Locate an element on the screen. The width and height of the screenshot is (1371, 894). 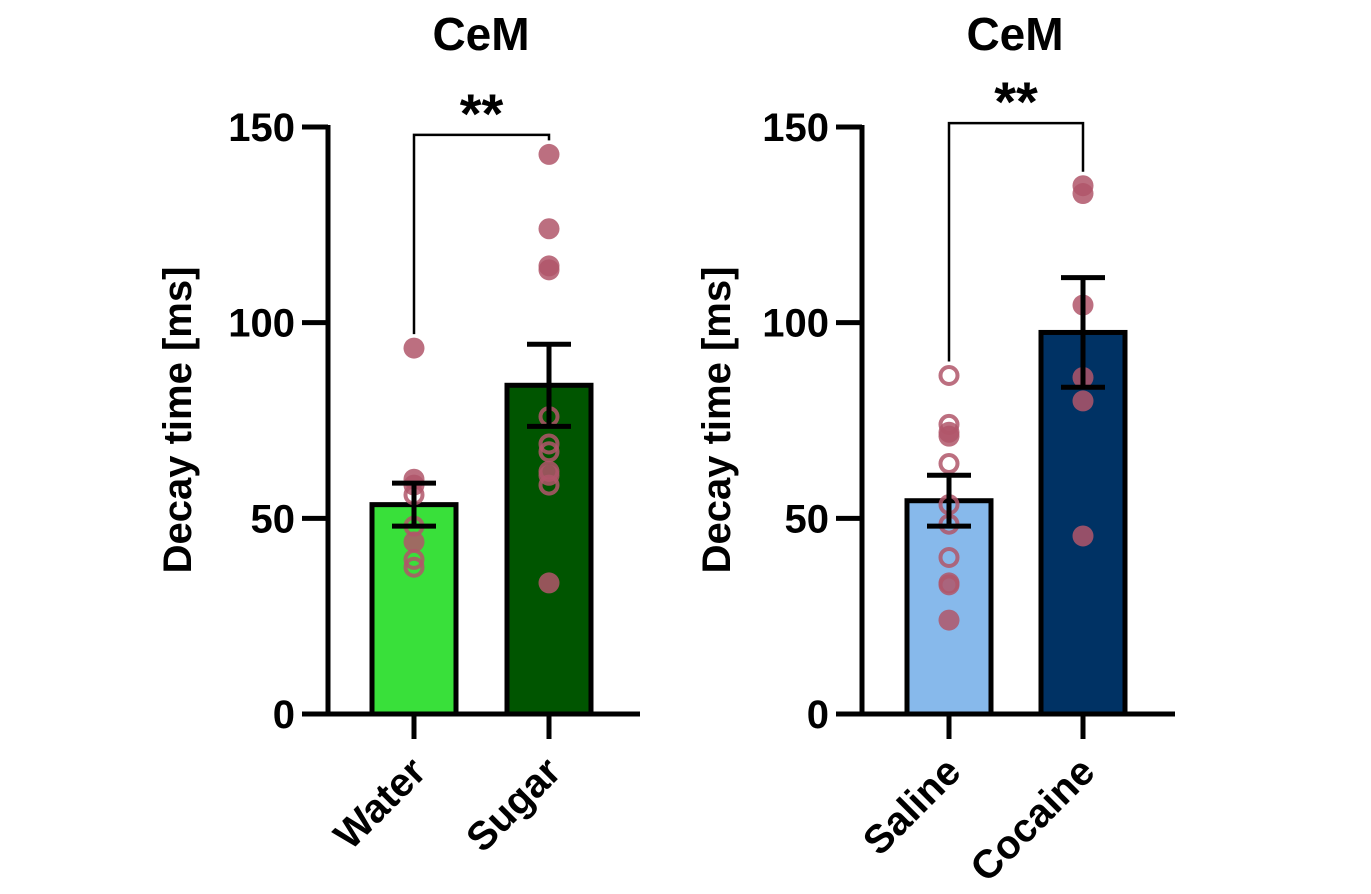
x-tick-label: Cocaine is located at coordinates (1032, 819).